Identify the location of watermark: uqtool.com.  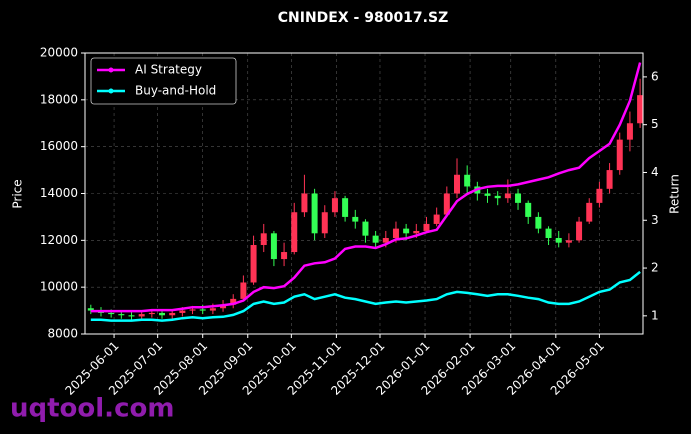
(92, 409).